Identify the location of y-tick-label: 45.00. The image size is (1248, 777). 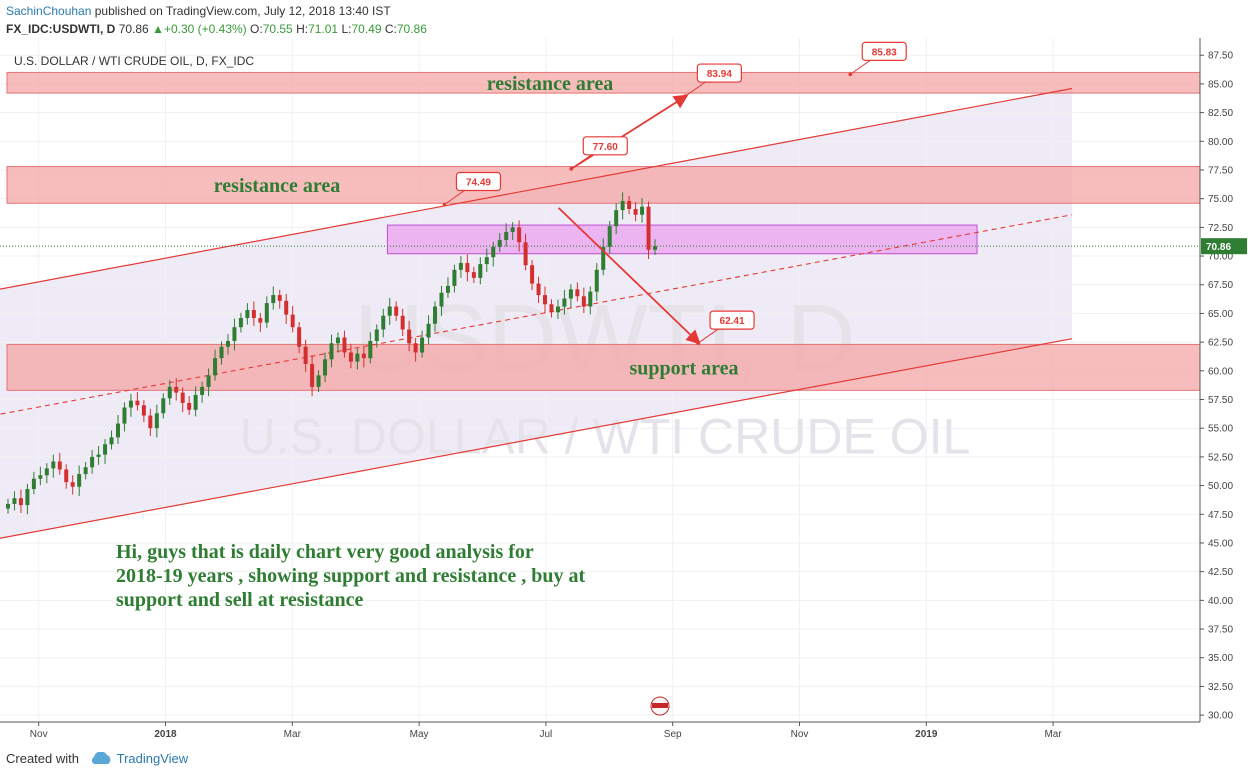
(1220, 543).